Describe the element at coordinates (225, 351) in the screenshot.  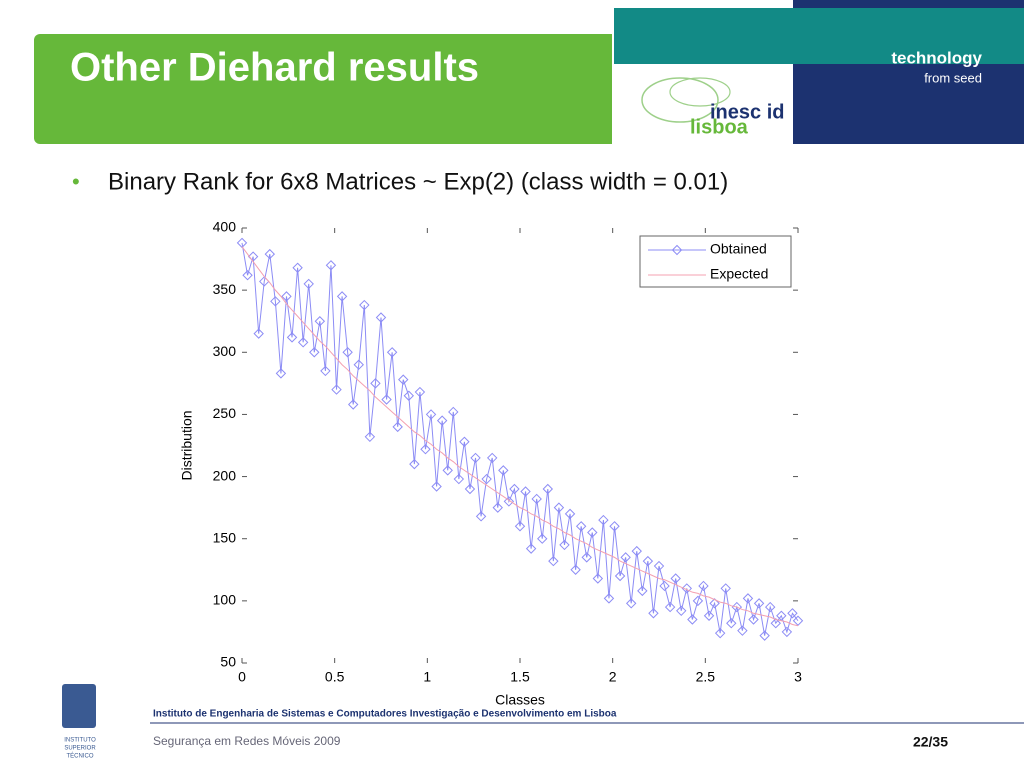
I see `y-tick-label: 300` at that location.